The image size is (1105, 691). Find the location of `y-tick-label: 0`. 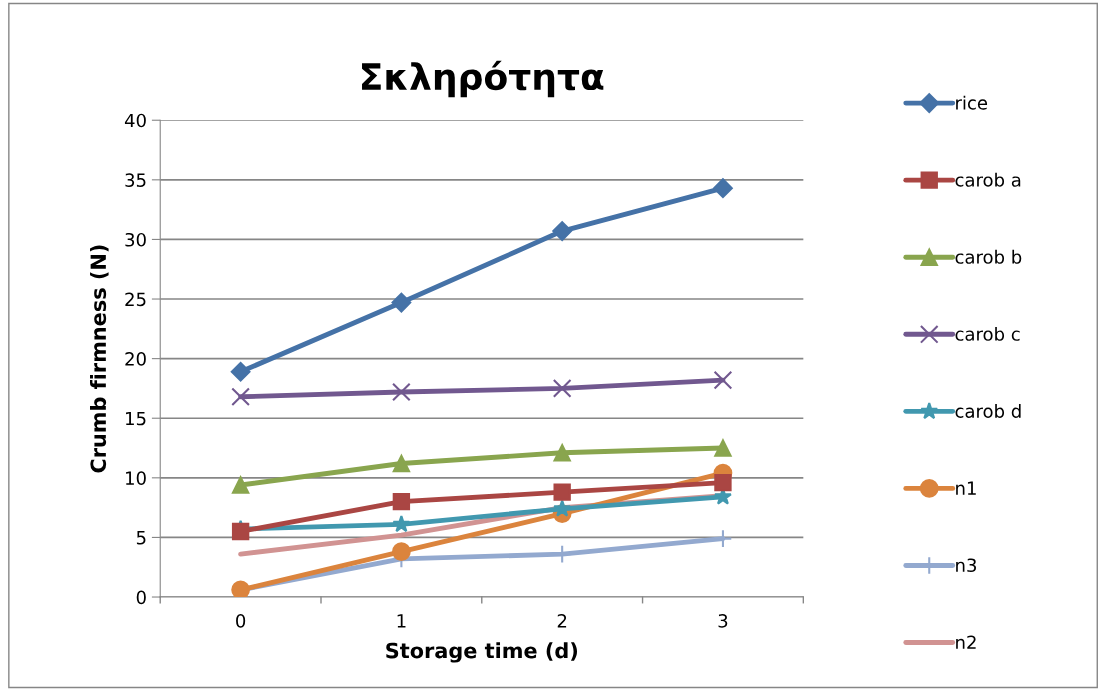

y-tick-label: 0 is located at coordinates (141, 597).